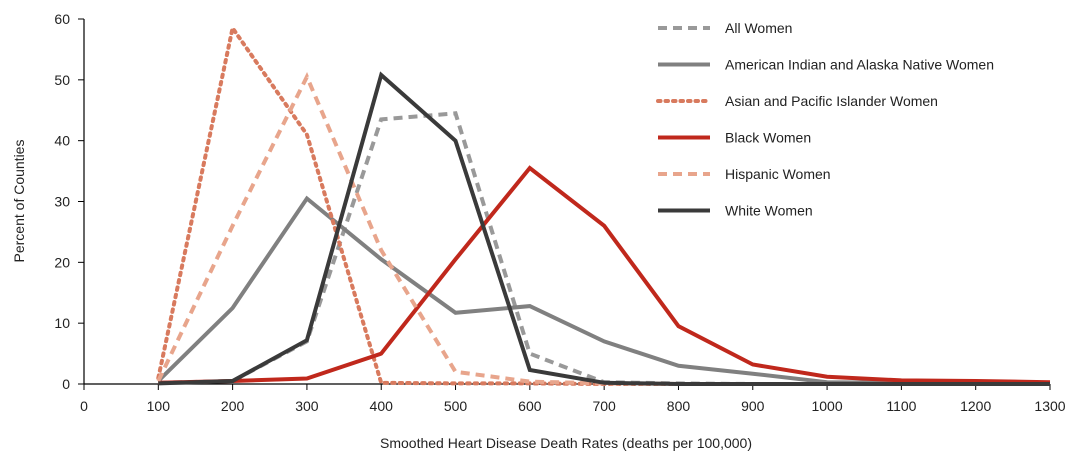 The height and width of the screenshot is (456, 1068). What do you see at coordinates (679, 406) in the screenshot?
I see `x-tick-label: 800` at bounding box center [679, 406].